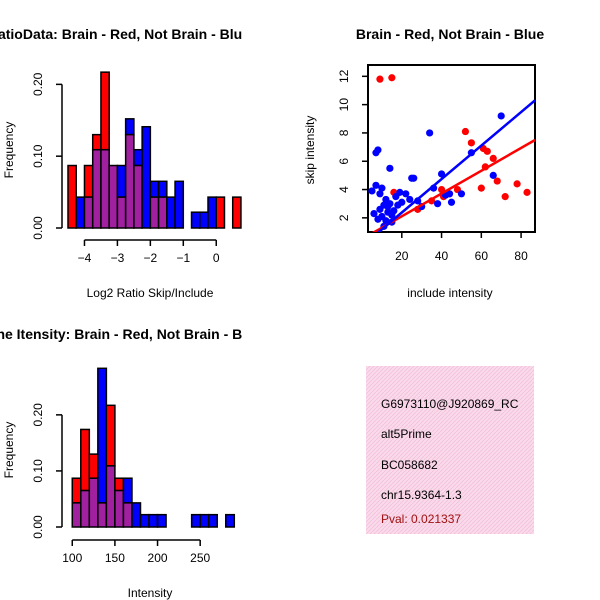 Image resolution: width=600 pixels, height=600 pixels. What do you see at coordinates (118, 258) in the screenshot?
I see `x-tick-label: −3` at bounding box center [118, 258].